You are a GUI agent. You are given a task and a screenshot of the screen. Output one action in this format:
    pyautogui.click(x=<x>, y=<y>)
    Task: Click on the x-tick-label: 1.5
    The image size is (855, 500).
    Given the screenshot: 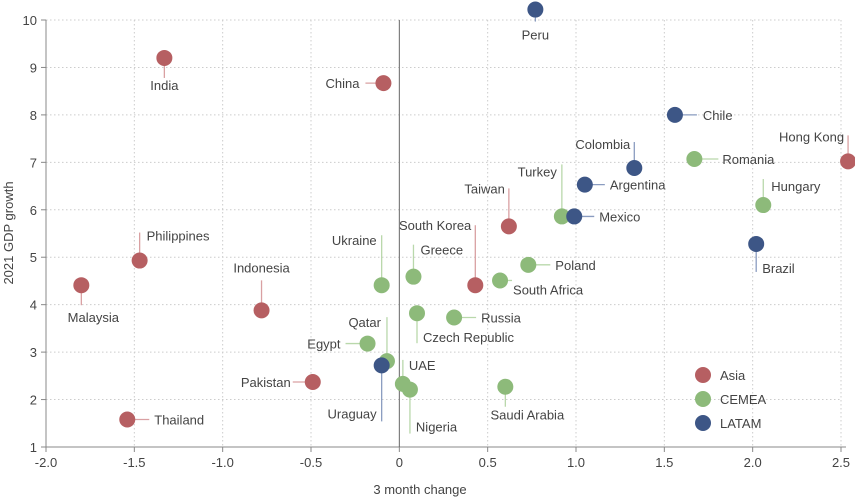 What is the action you would take?
    pyautogui.click(x=664, y=462)
    